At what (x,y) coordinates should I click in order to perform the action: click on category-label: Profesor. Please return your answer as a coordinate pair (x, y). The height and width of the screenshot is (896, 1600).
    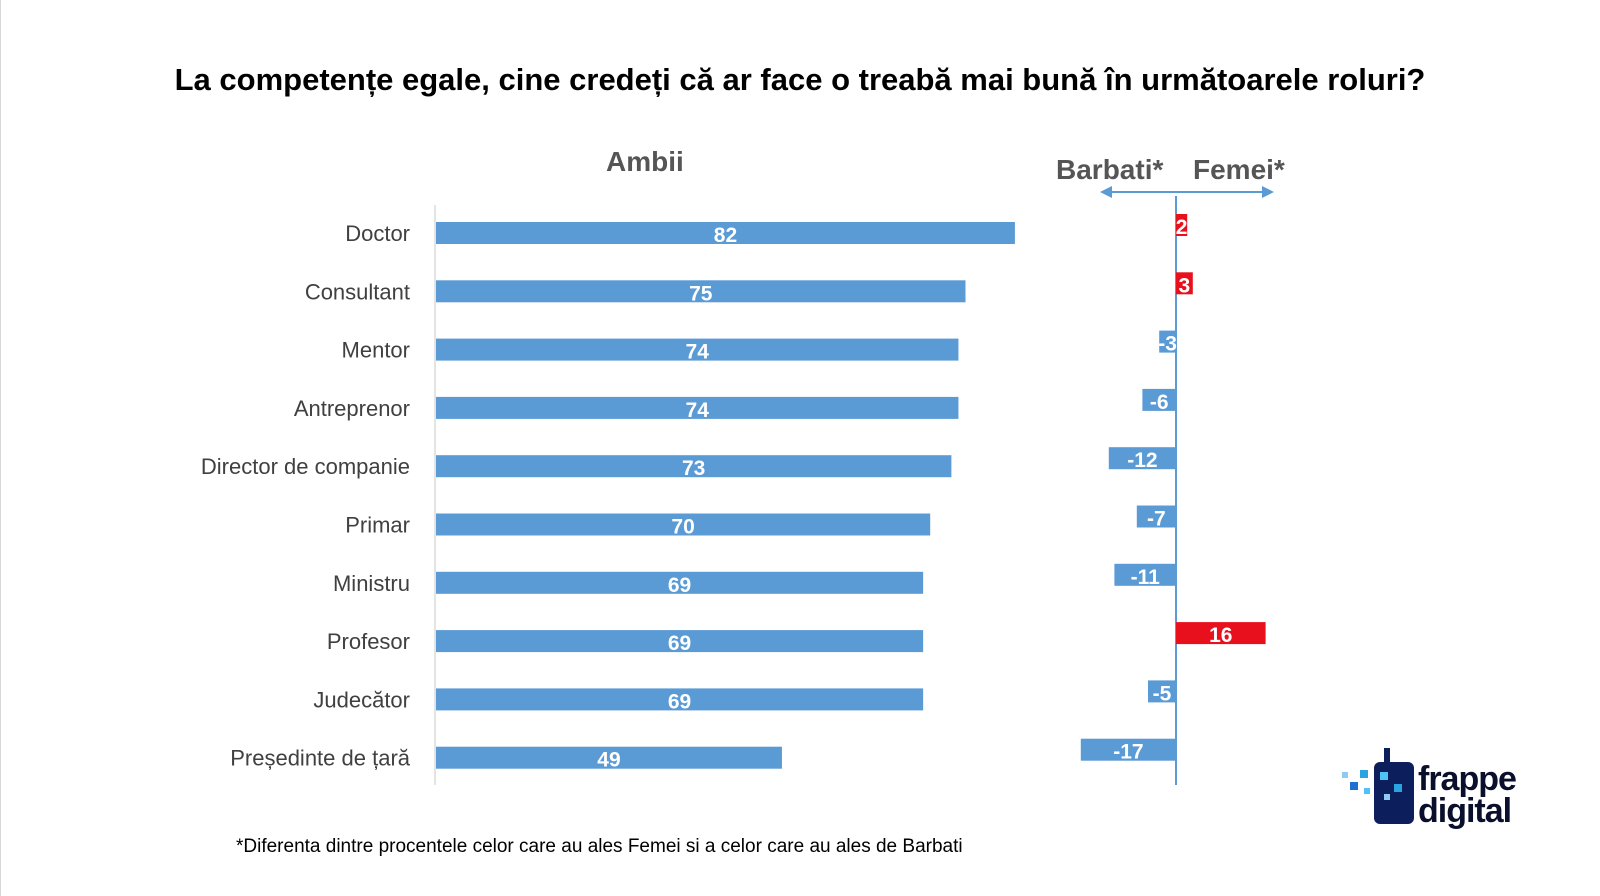
    Looking at the image, I should click on (368, 641).